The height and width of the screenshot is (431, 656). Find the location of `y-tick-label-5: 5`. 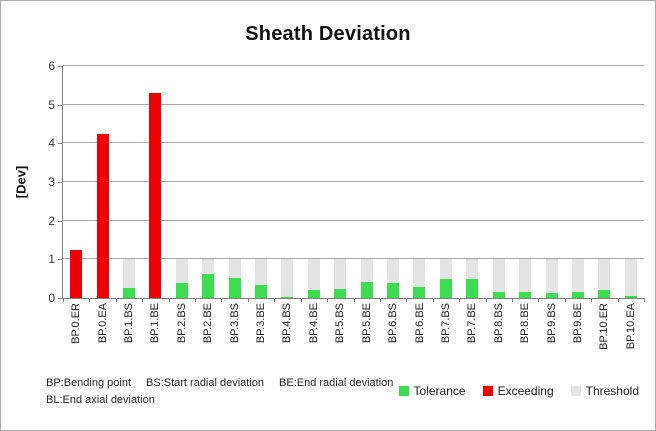

y-tick-label-5: 5 is located at coordinates (51, 104).